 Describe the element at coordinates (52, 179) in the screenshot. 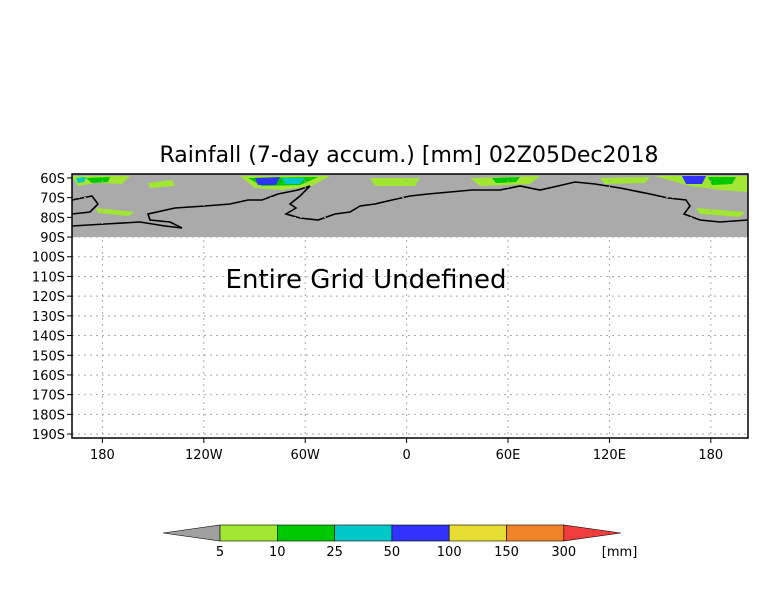

I see `y-tick-label: 60S` at that location.